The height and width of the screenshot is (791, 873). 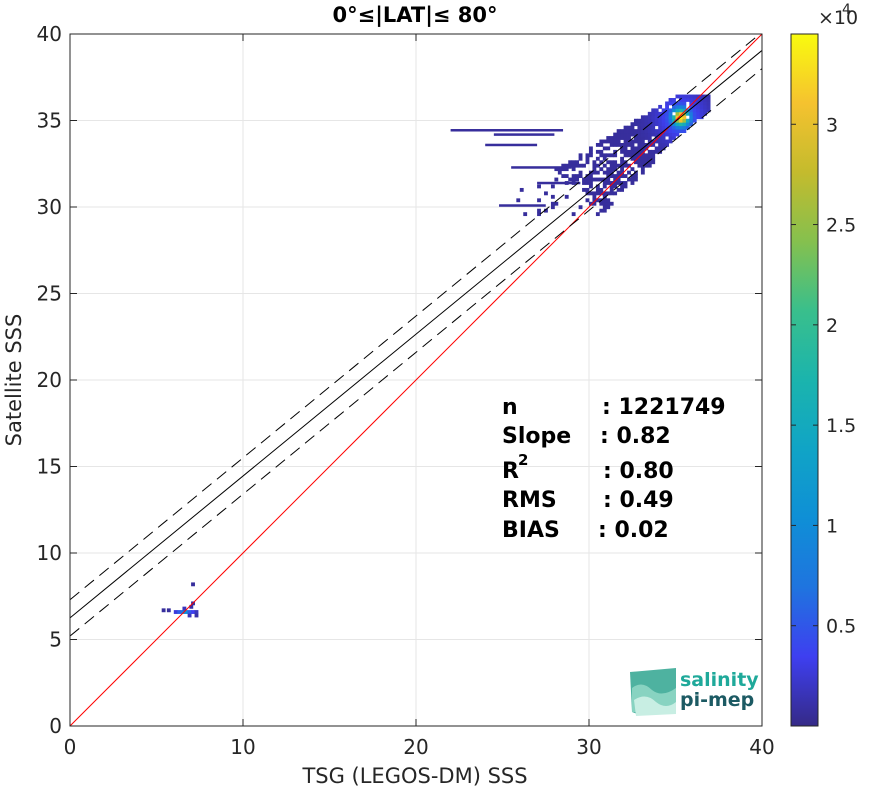 I want to click on stat-label-bias: BIAS, so click(x=531, y=530).